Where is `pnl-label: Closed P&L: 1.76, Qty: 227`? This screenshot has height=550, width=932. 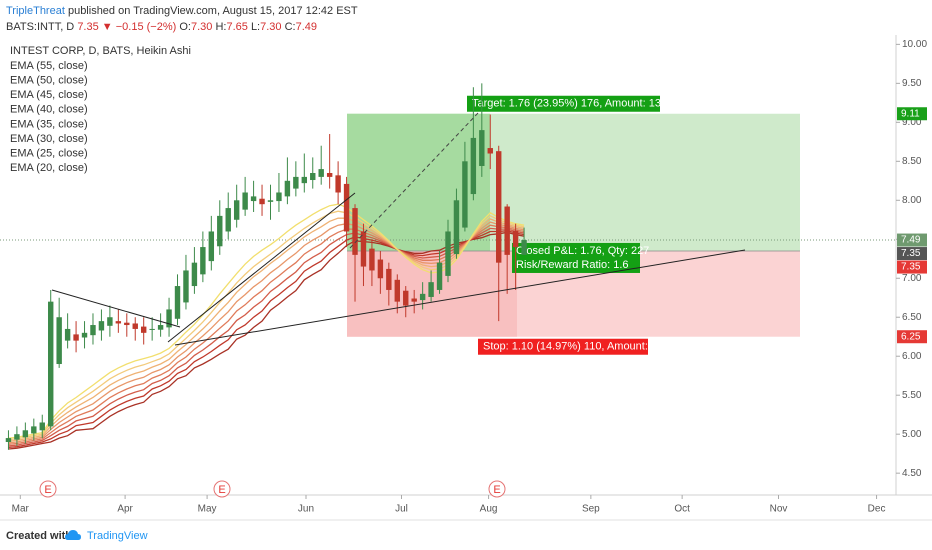
pnl-label: Closed P&L: 1.76, Qty: 227 is located at coordinates (582, 251).